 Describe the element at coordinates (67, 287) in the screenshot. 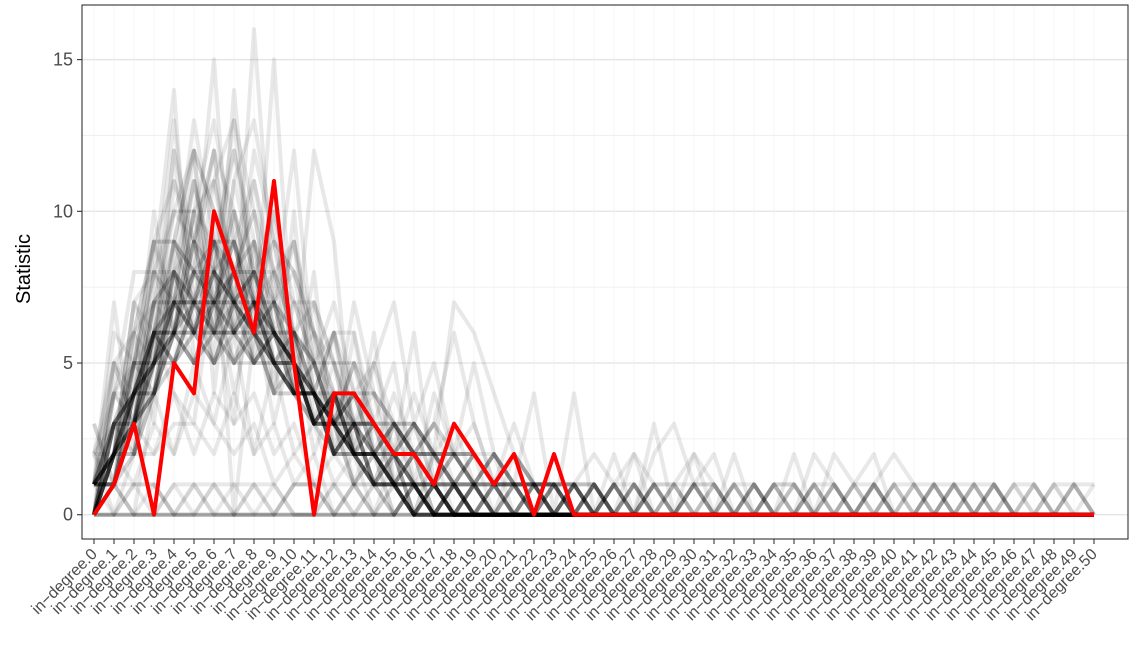

I see `y-axis: 0 5 10 15` at that location.